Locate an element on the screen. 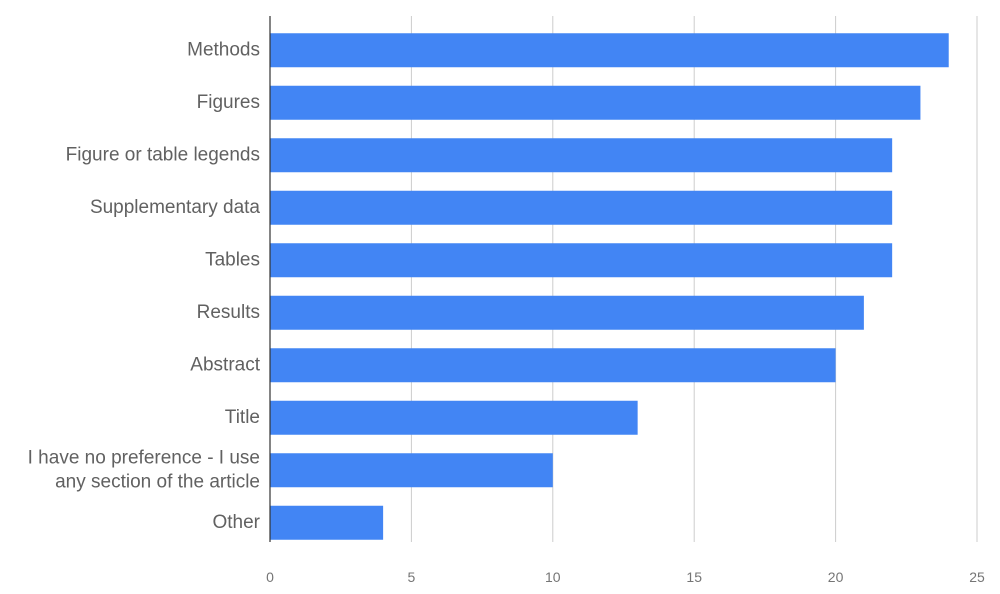 This screenshot has height=594, width=1000. category-label-line: Other is located at coordinates (236, 522).